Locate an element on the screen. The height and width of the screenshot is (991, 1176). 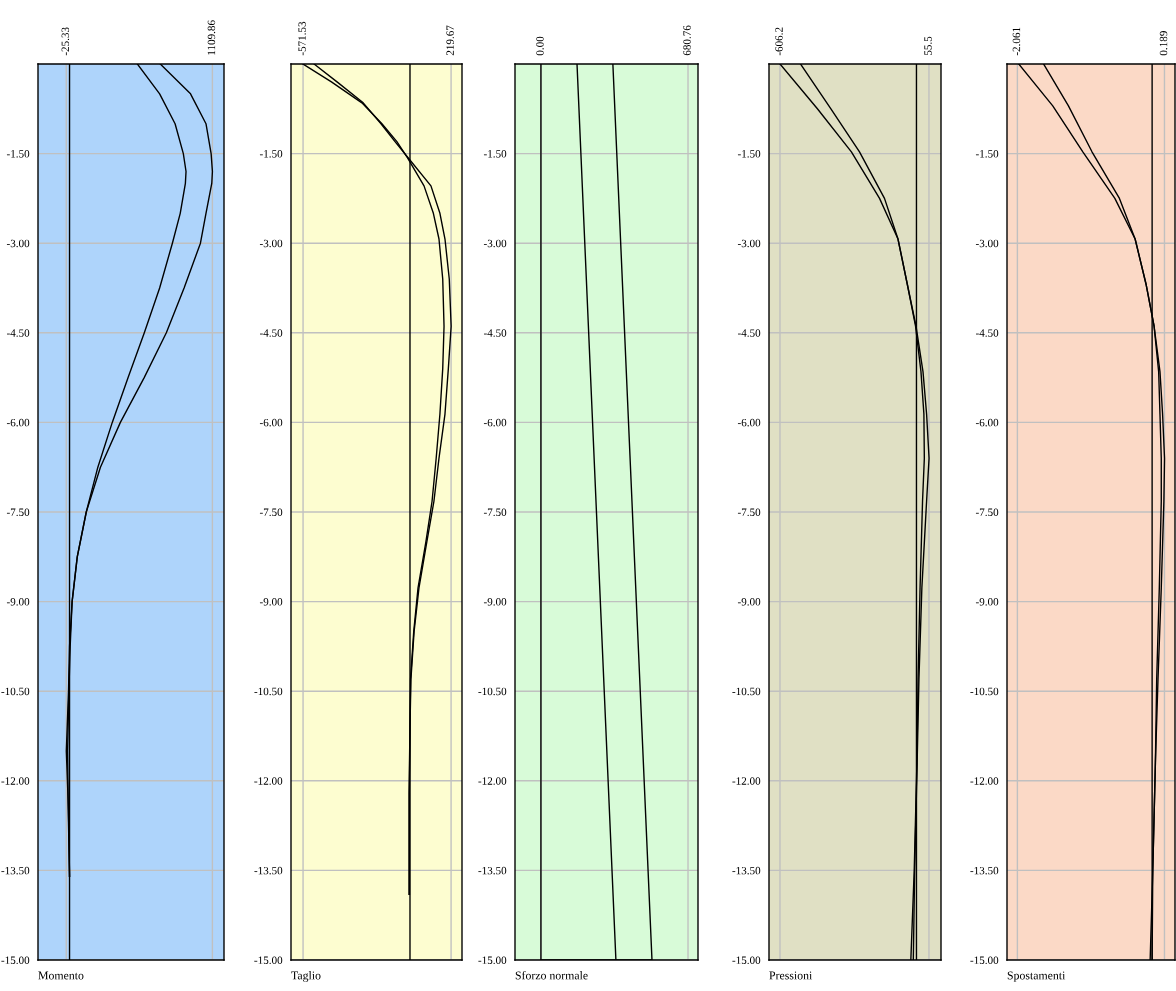
x-tick-label: 55.5 is located at coordinates (928, 46).